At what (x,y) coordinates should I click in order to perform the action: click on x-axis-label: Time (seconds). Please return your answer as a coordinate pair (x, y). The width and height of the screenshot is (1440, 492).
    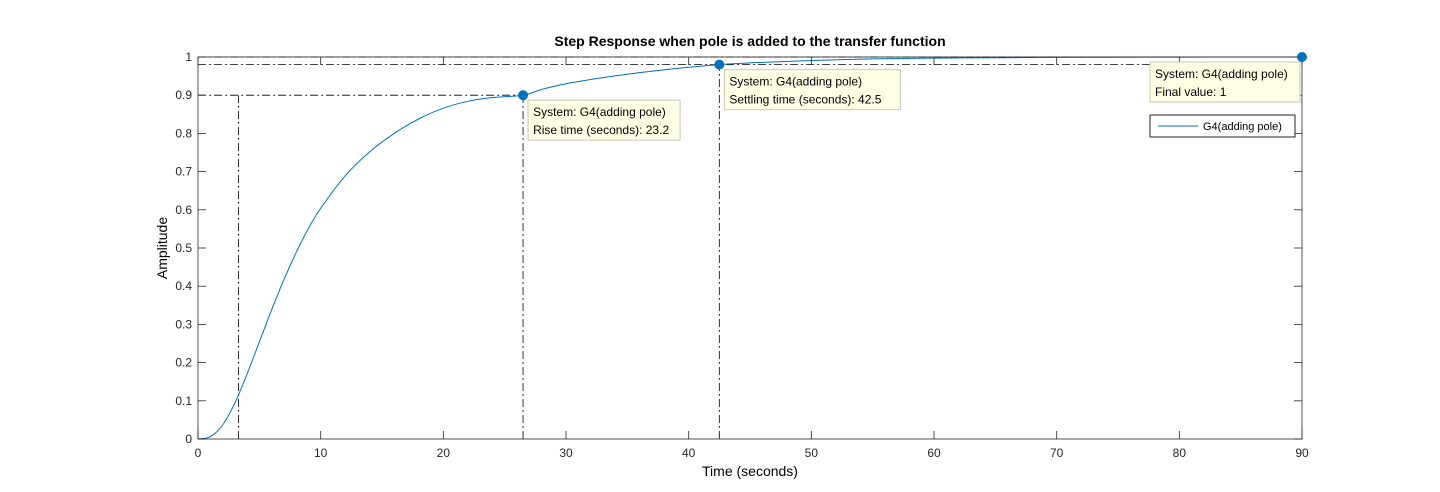
    Looking at the image, I should click on (750, 471).